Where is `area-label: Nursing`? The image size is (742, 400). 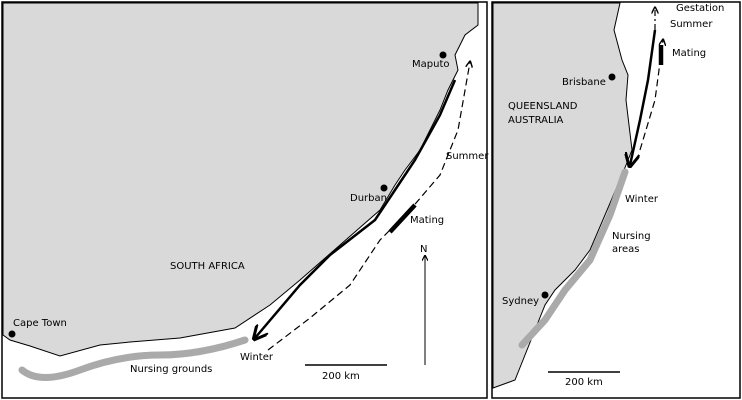 area-label: Nursing is located at coordinates (631, 236).